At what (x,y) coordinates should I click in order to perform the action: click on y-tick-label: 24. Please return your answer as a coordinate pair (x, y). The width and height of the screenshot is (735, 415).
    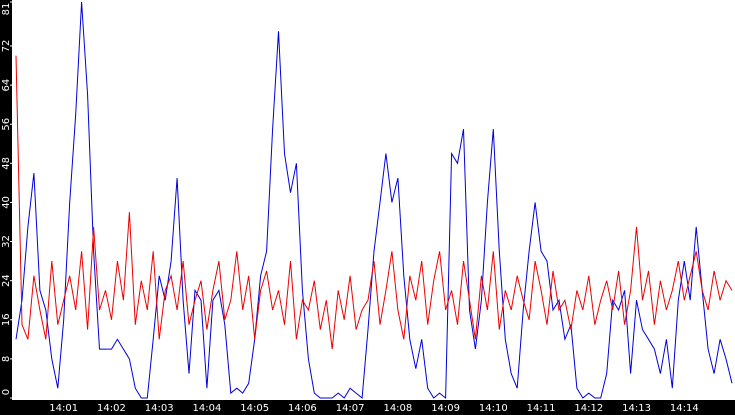
    Looking at the image, I should click on (6, 280).